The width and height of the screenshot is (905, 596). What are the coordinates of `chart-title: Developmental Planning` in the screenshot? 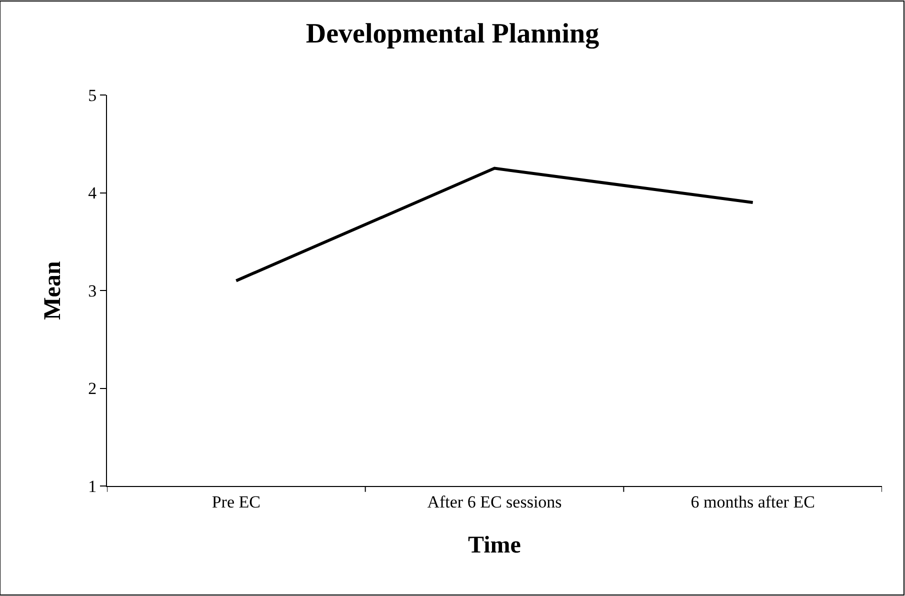 It's located at (453, 34).